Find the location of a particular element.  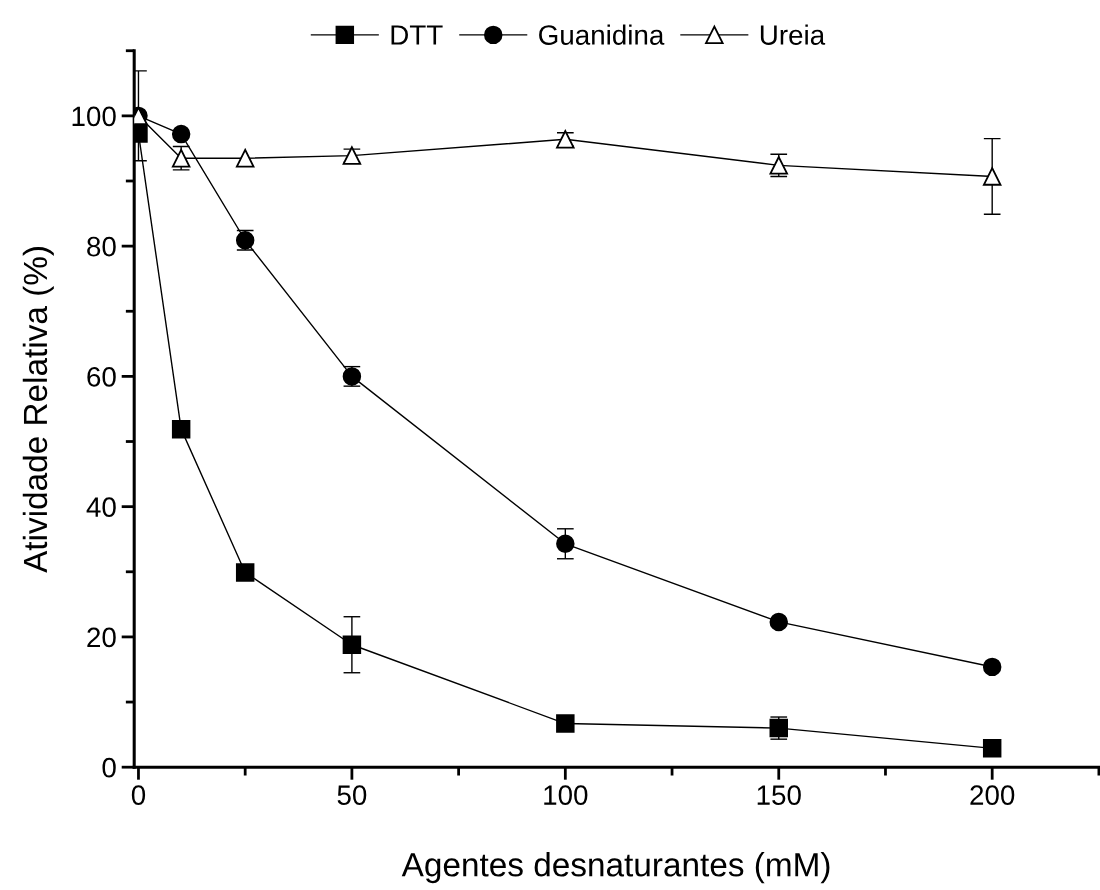

legend-label: DTT is located at coordinates (417, 35).